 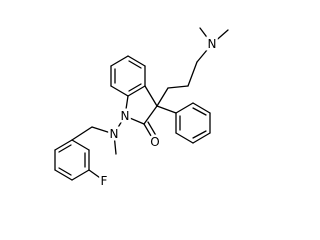 What do you see at coordinates (154, 142) in the screenshot?
I see `atom-label: O` at bounding box center [154, 142].